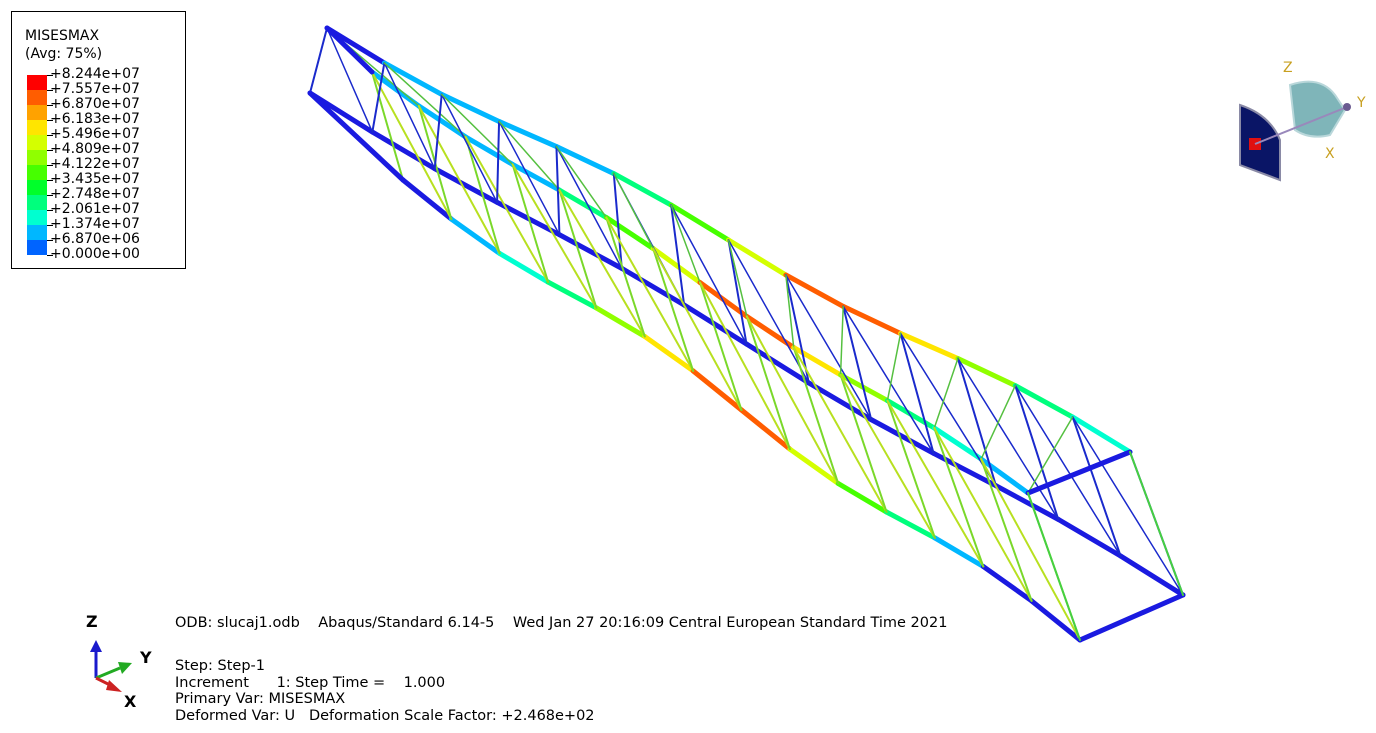 Image resolution: width=1376 pixels, height=733 pixels. I want to click on legend-subtitle: (Avg: 75%), so click(64, 54).